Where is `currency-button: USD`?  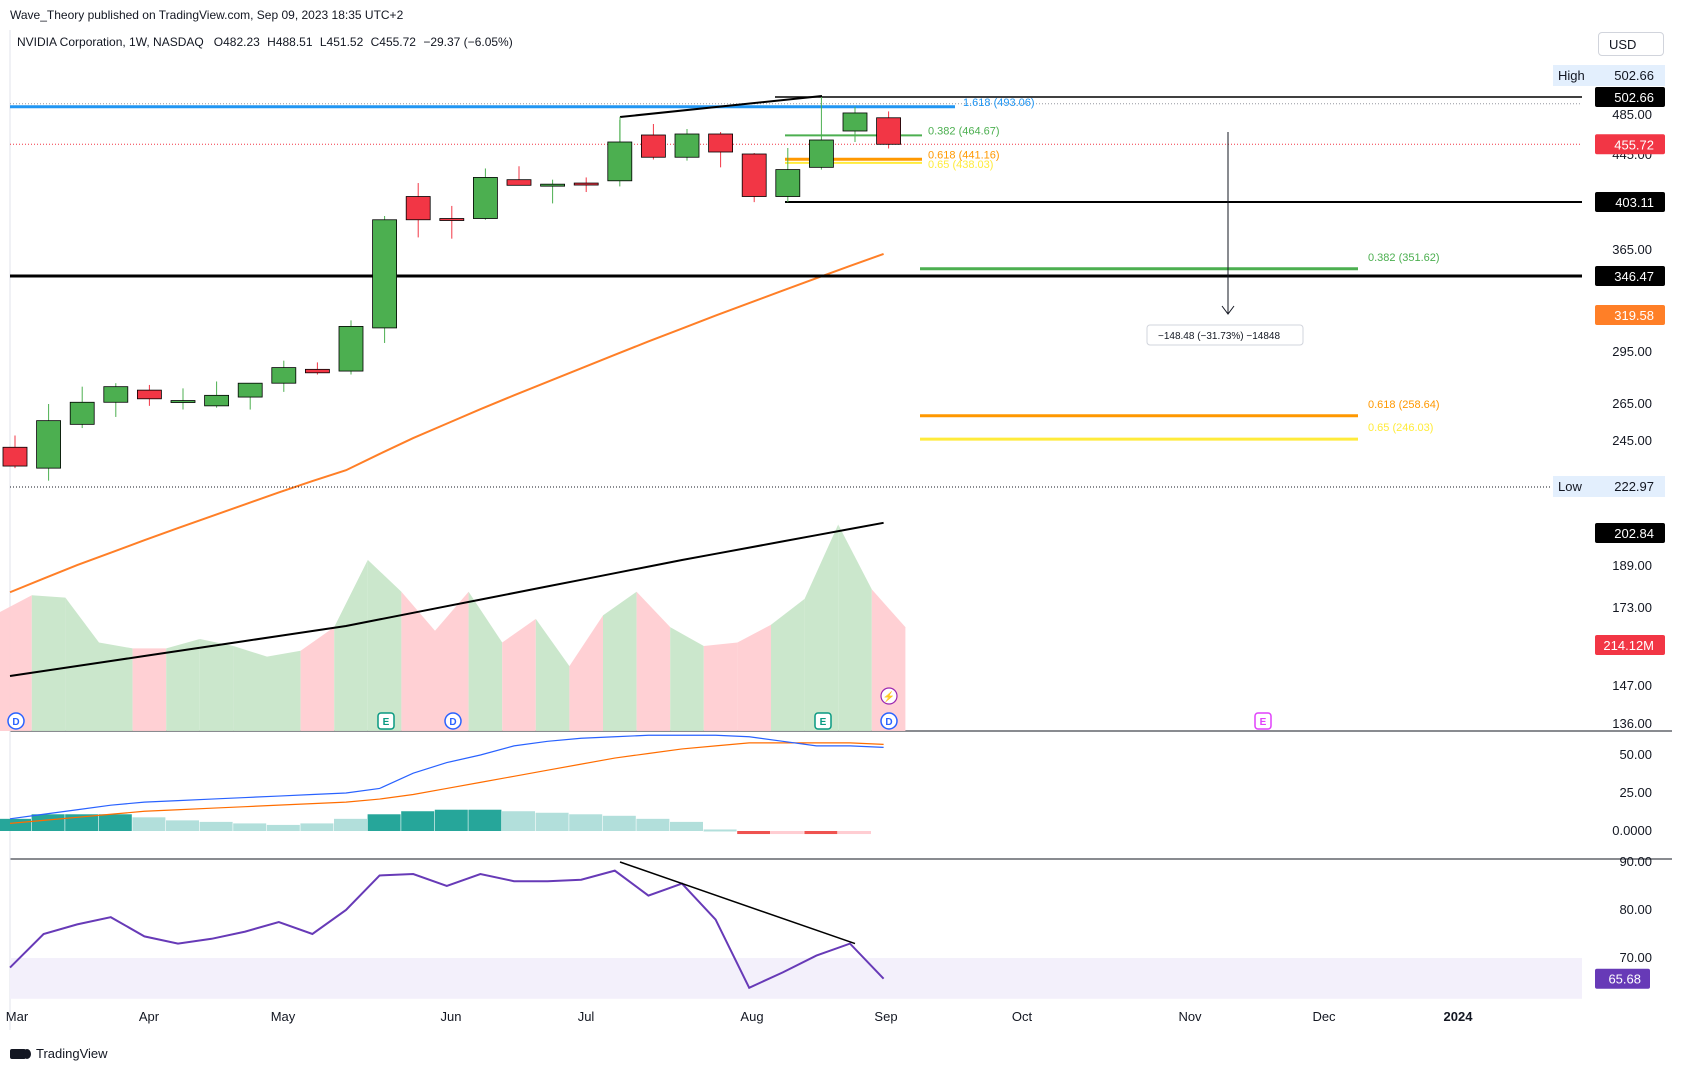 currency-button: USD is located at coordinates (1631, 44).